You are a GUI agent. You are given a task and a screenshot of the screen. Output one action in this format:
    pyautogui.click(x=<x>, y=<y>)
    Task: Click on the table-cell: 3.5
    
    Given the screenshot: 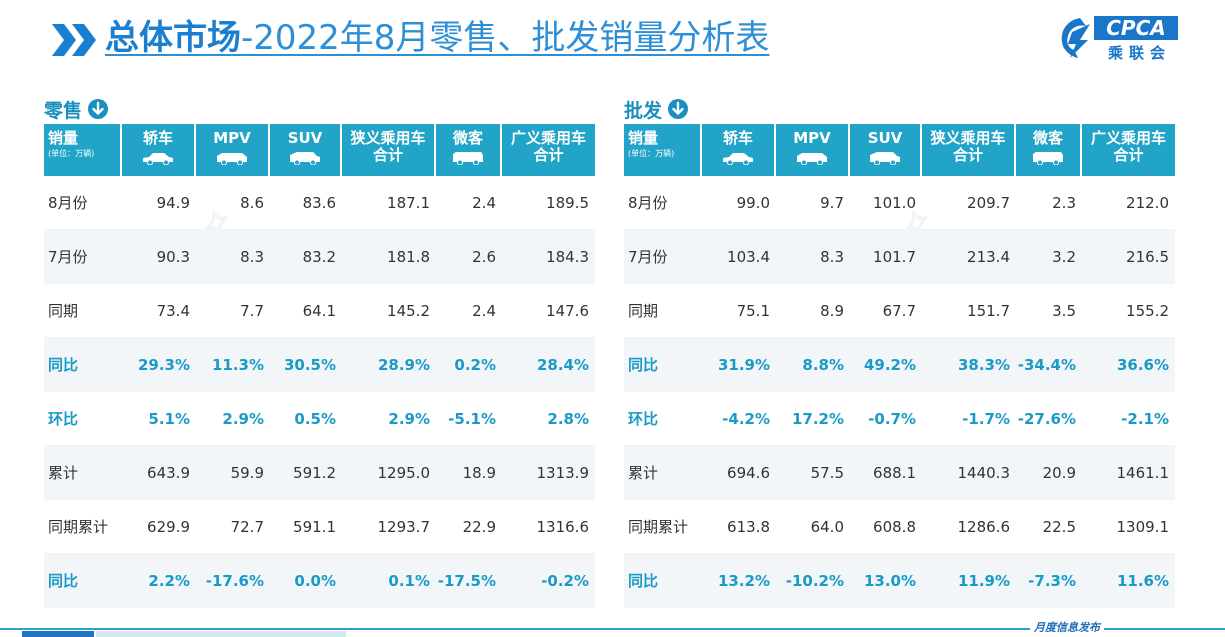 What is the action you would take?
    pyautogui.click(x=1064, y=310)
    